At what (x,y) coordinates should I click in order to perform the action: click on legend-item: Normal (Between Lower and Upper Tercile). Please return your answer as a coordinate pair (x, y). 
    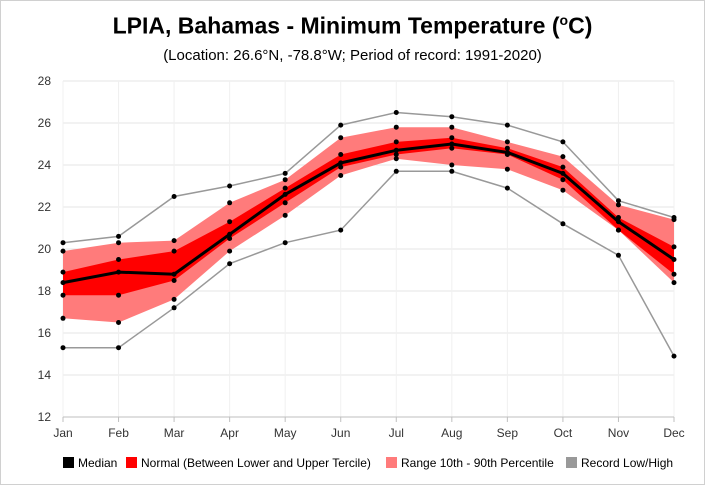
    Looking at the image, I should click on (248, 463).